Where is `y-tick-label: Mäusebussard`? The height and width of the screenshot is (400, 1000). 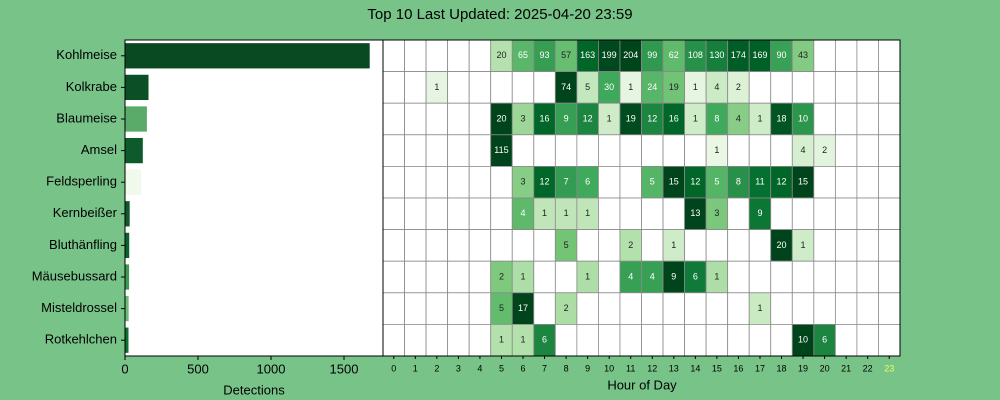
y-tick-label: Mäusebussard is located at coordinates (74, 275).